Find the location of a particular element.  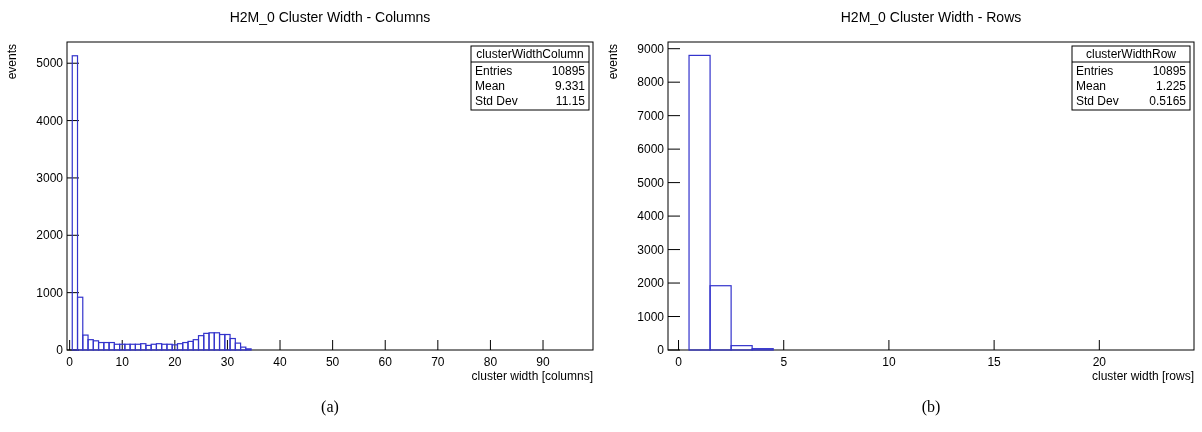

chart-title: H2M_0 Cluster Width - Columns is located at coordinates (330, 17).